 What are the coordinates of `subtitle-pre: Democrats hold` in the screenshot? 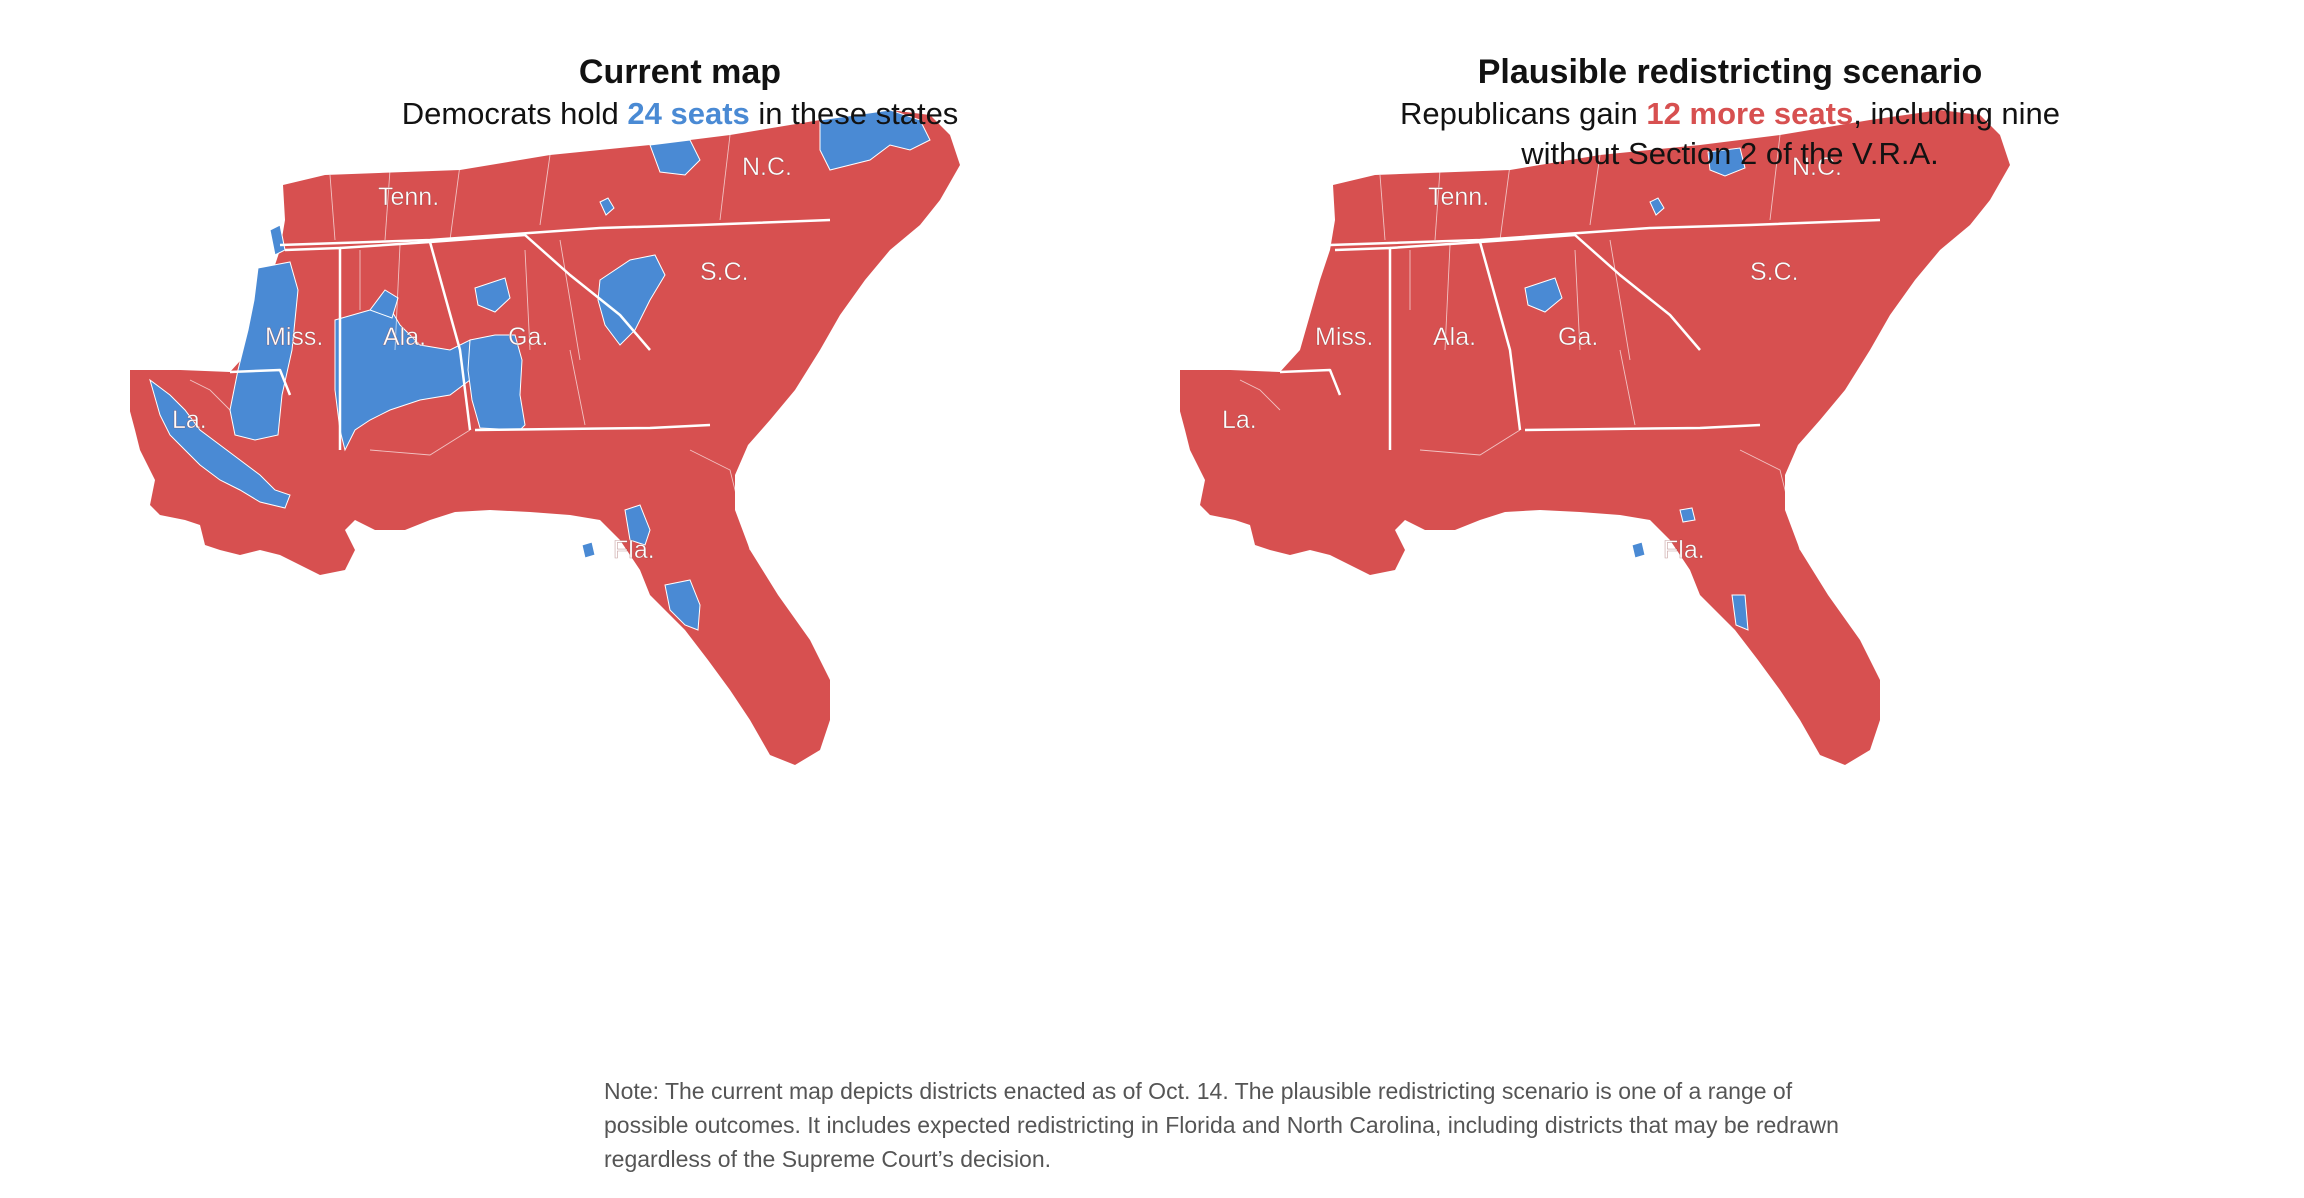 It's located at (514, 113).